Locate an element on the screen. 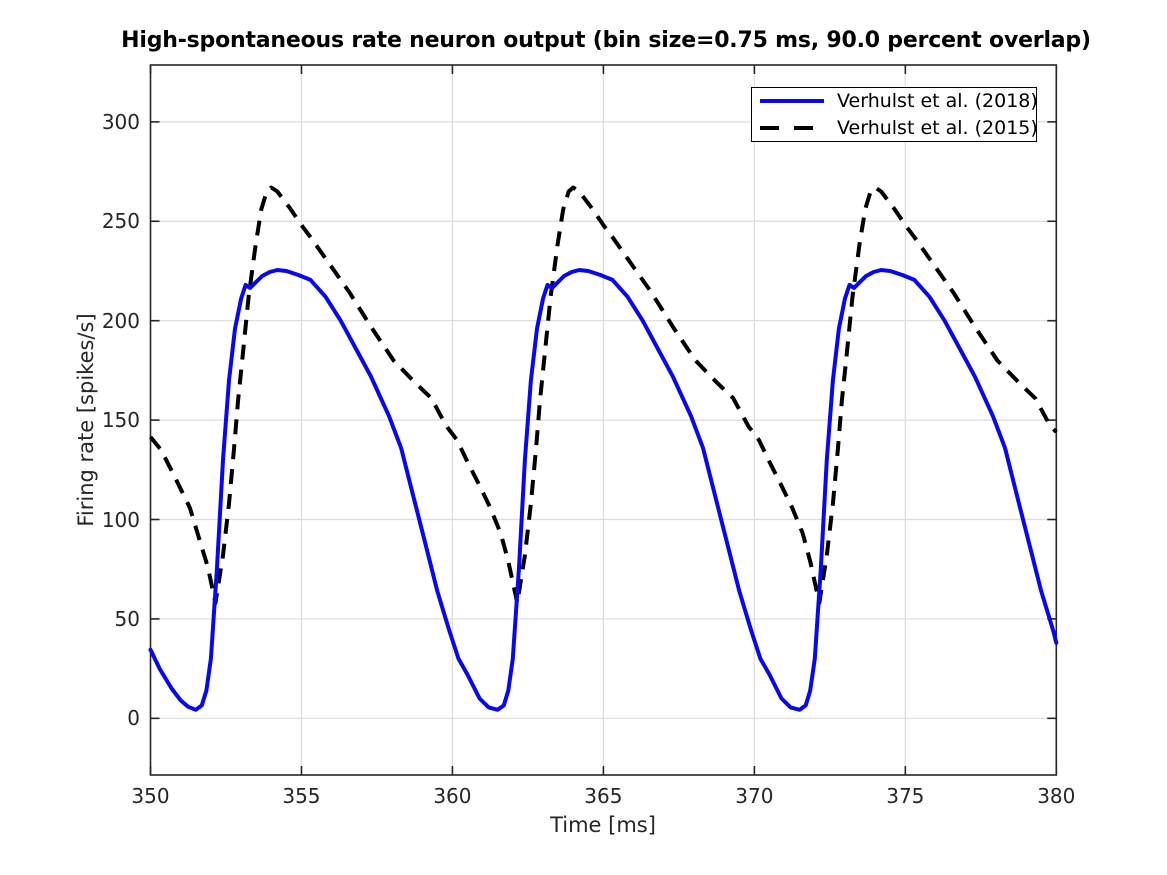 This screenshot has width=1167, height=875. legend-label-2018: Verhulst et al. (2018) is located at coordinates (937, 101).